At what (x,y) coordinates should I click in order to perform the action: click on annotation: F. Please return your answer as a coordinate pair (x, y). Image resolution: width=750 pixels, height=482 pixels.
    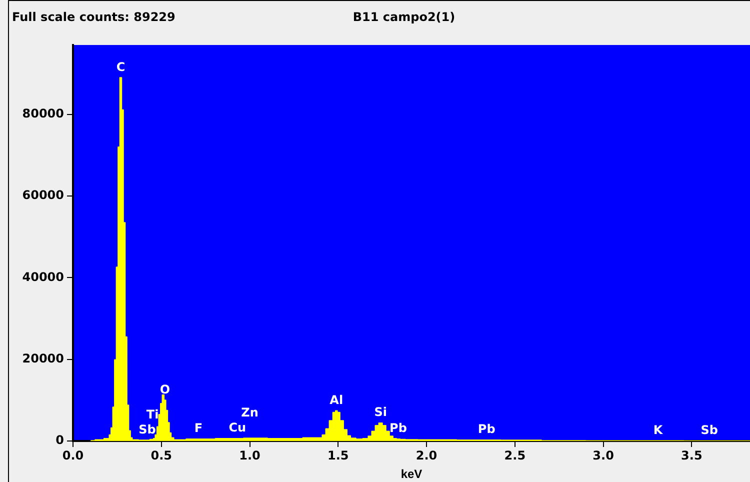
    Looking at the image, I should click on (198, 428).